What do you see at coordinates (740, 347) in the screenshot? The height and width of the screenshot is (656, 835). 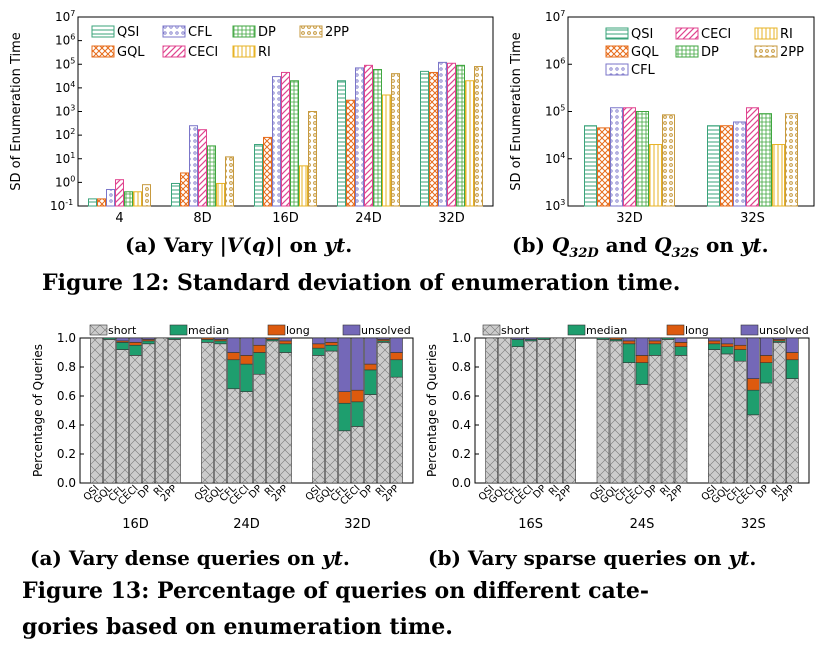 I see `bar-long-cfl-32s` at bounding box center [740, 347].